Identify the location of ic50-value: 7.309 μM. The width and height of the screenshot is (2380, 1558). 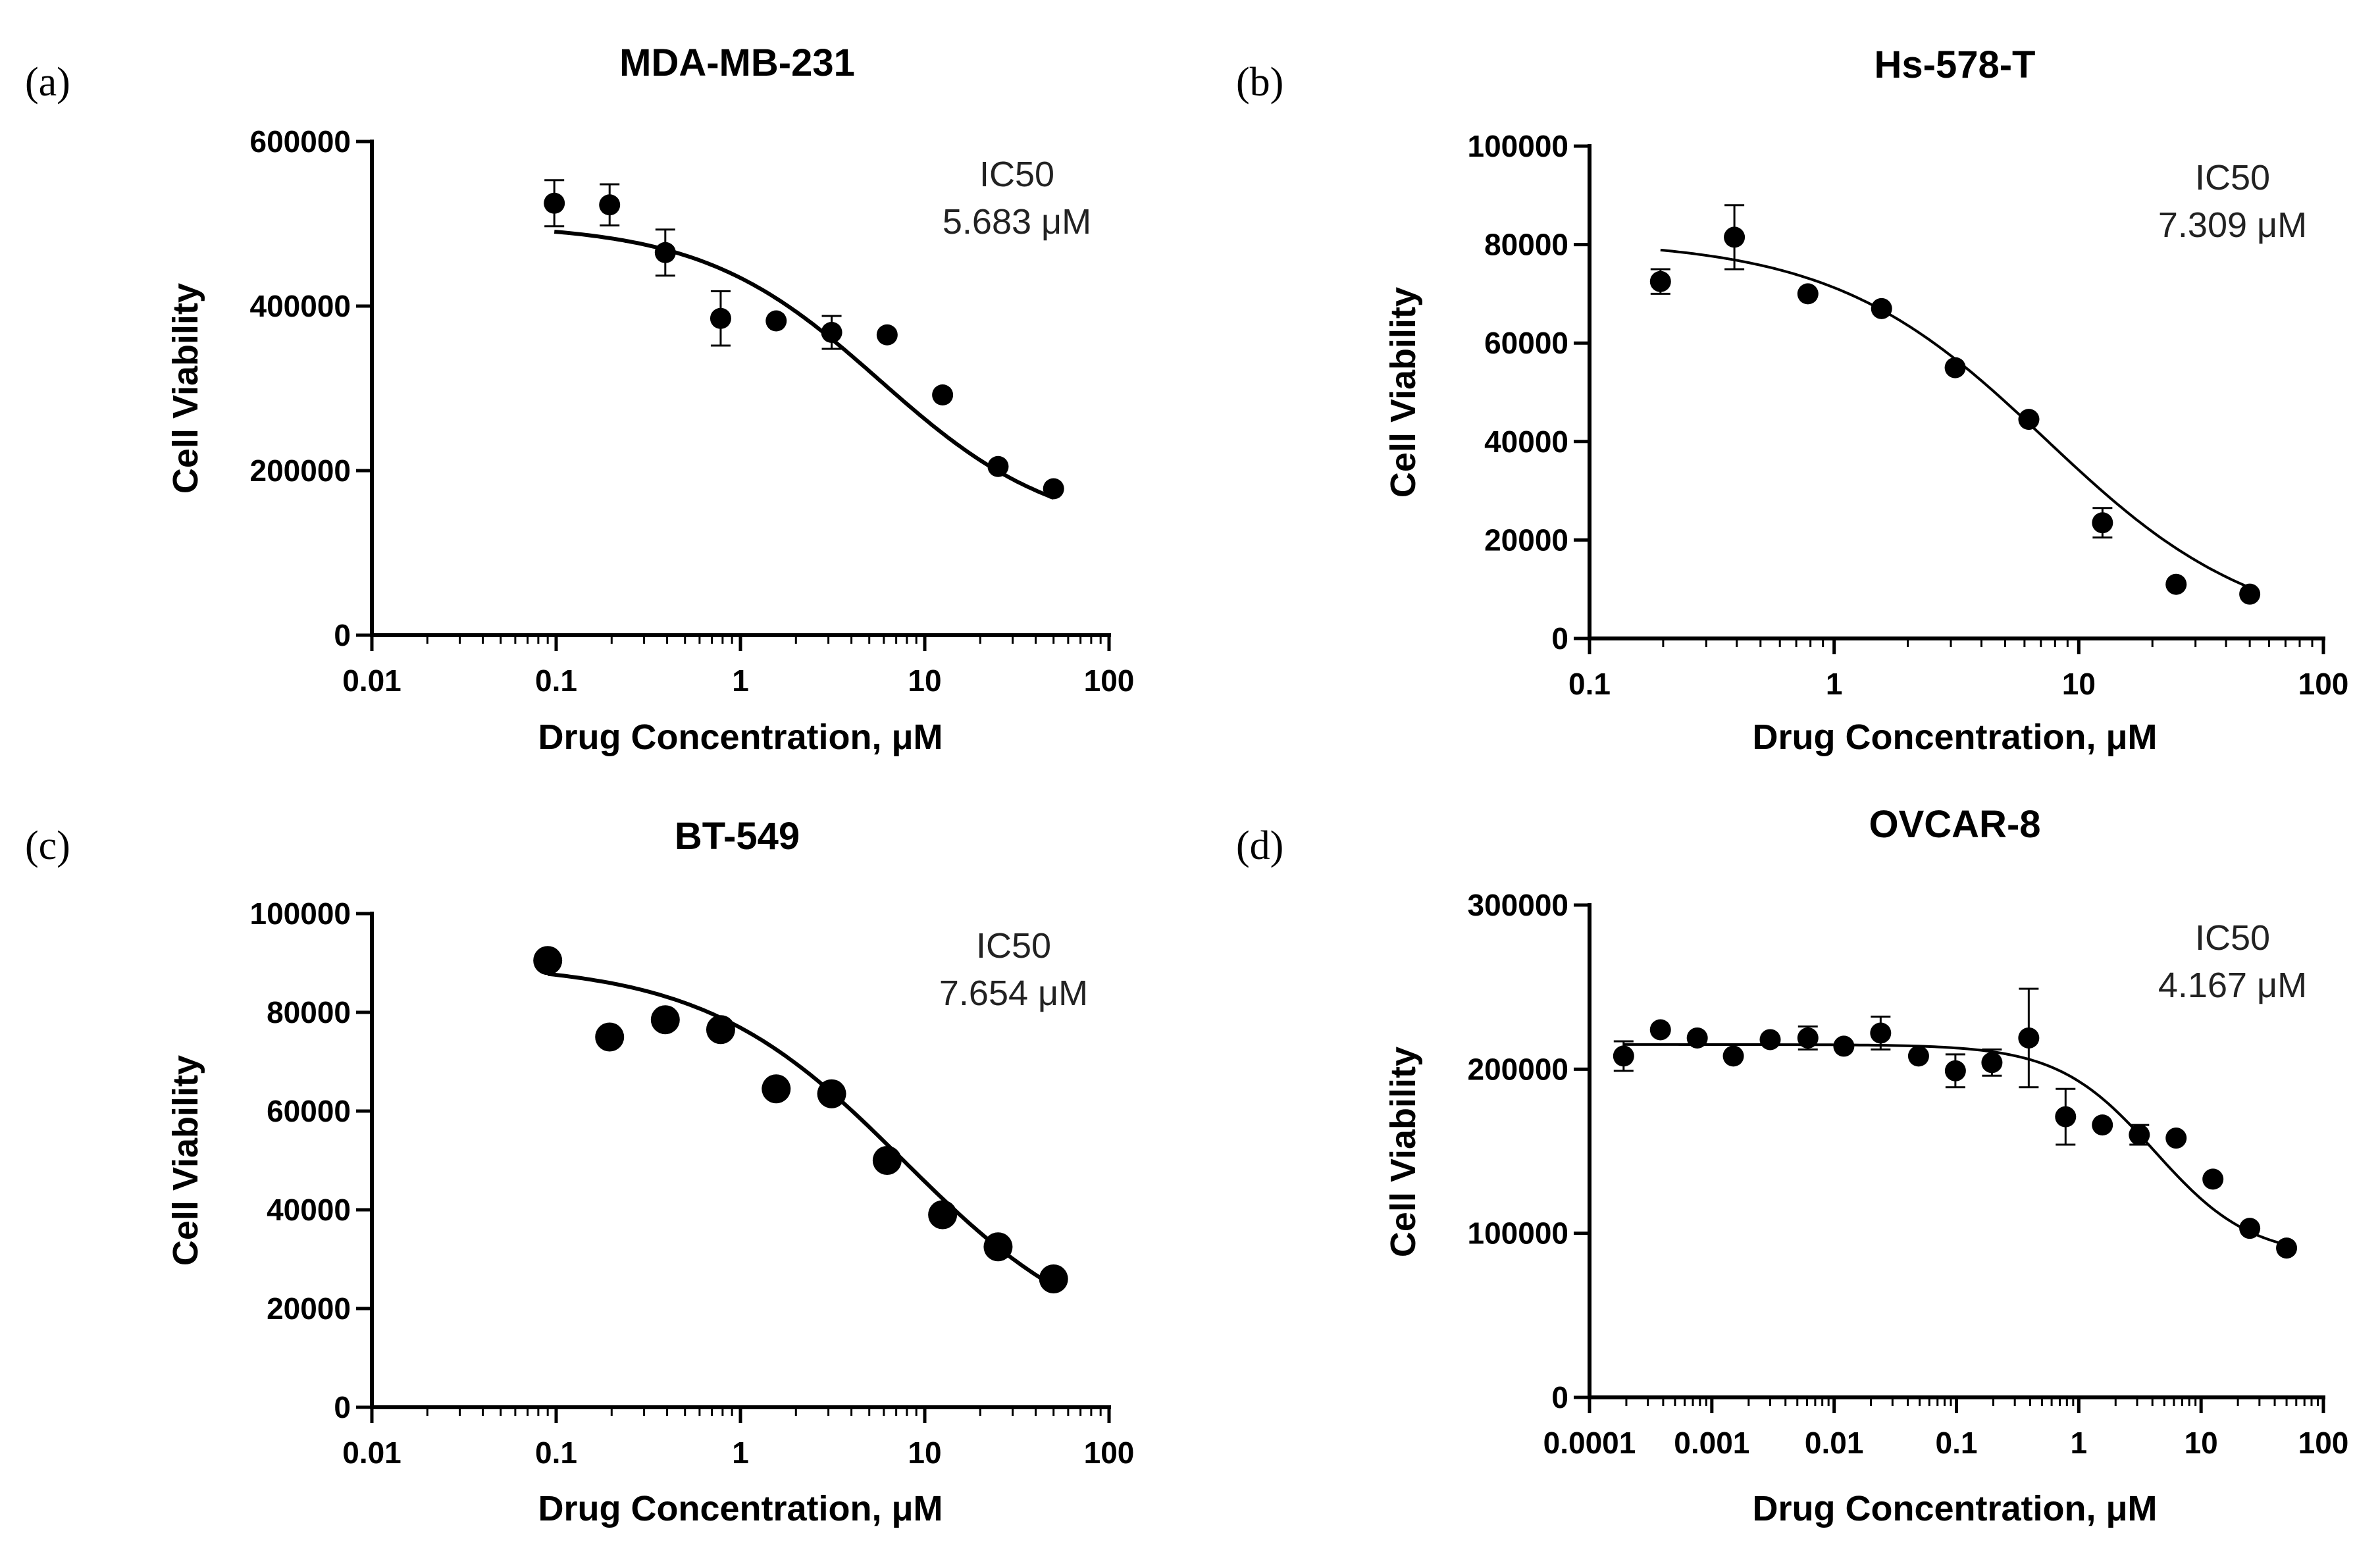
(2232, 225).